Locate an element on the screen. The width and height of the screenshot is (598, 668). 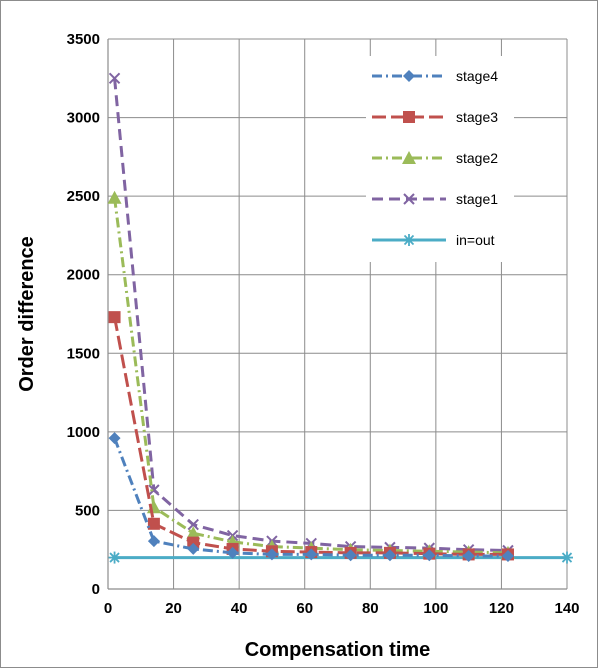
x-tick-label: 0 is located at coordinates (108, 608).